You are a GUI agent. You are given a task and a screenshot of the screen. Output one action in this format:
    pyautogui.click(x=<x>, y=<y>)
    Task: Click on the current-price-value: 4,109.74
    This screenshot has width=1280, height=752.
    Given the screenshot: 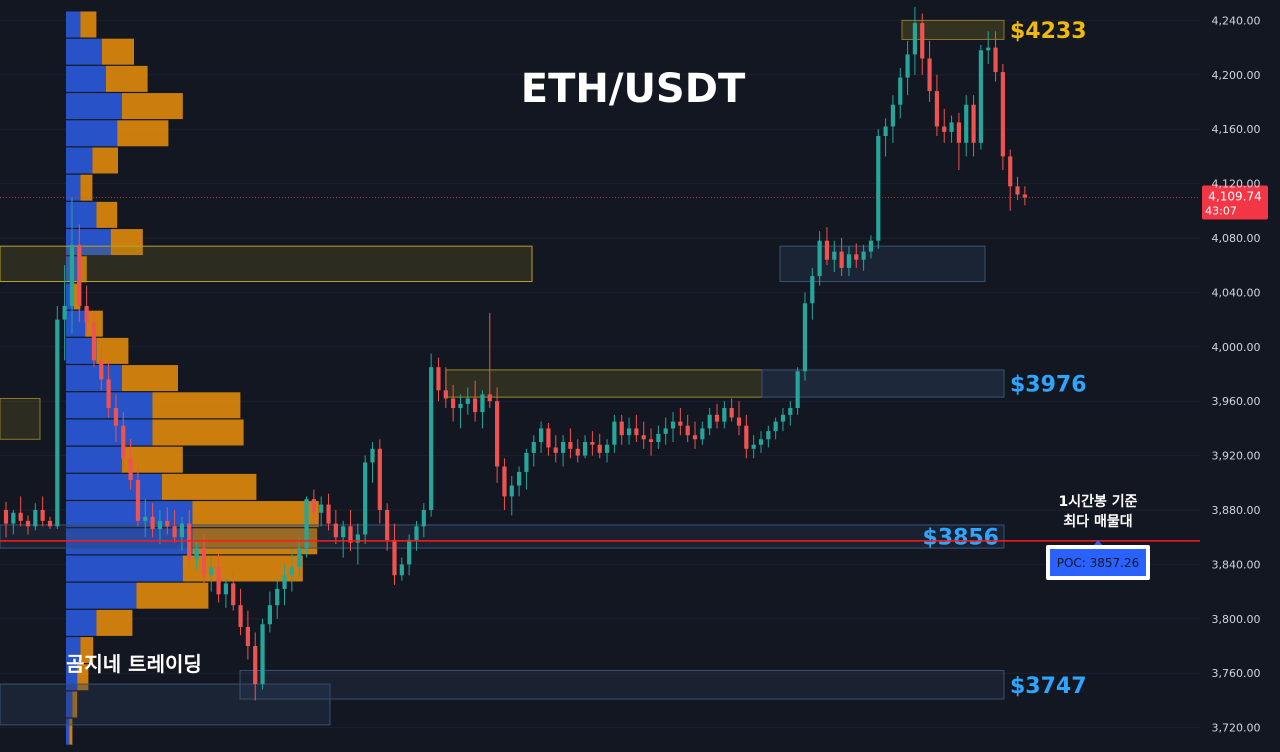 What is the action you would take?
    pyautogui.click(x=1234, y=197)
    